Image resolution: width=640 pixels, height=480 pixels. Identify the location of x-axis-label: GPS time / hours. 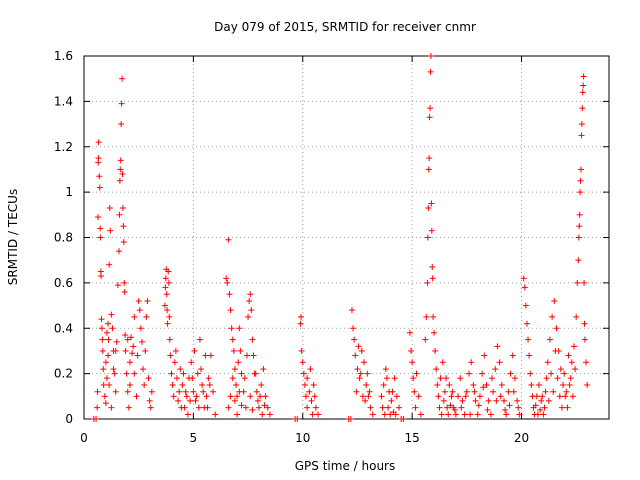
(345, 466).